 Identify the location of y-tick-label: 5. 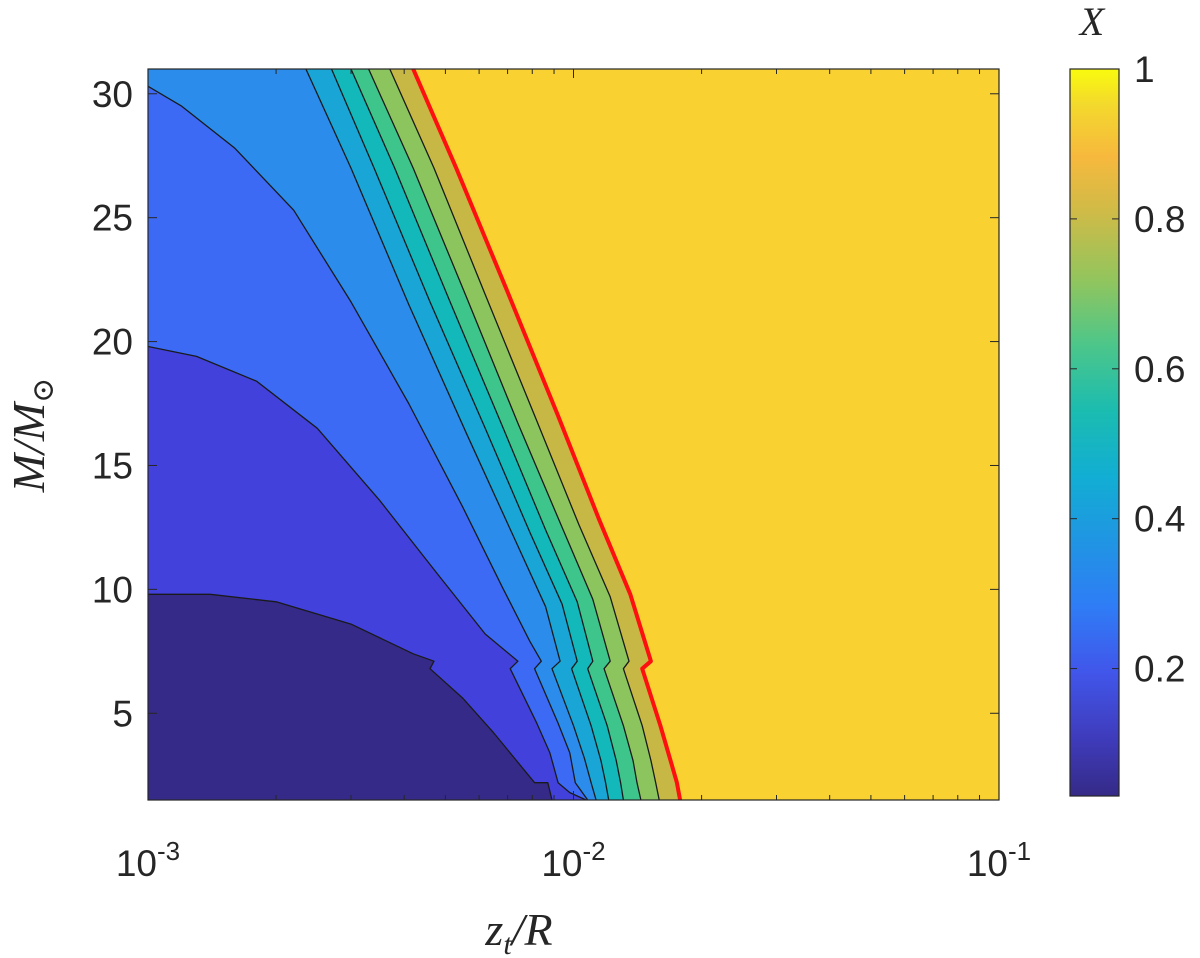
(122, 713).